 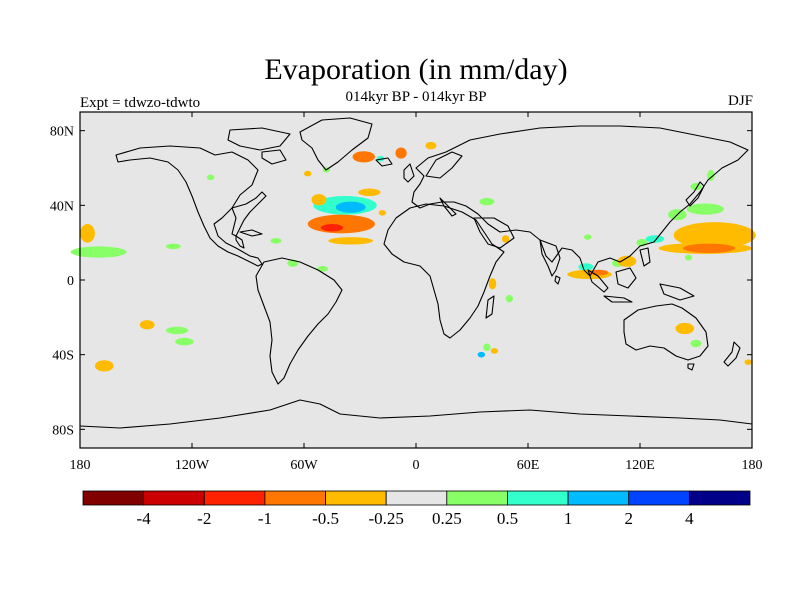 What do you see at coordinates (447, 518) in the screenshot?
I see `colorbar-label: 0.25` at bounding box center [447, 518].